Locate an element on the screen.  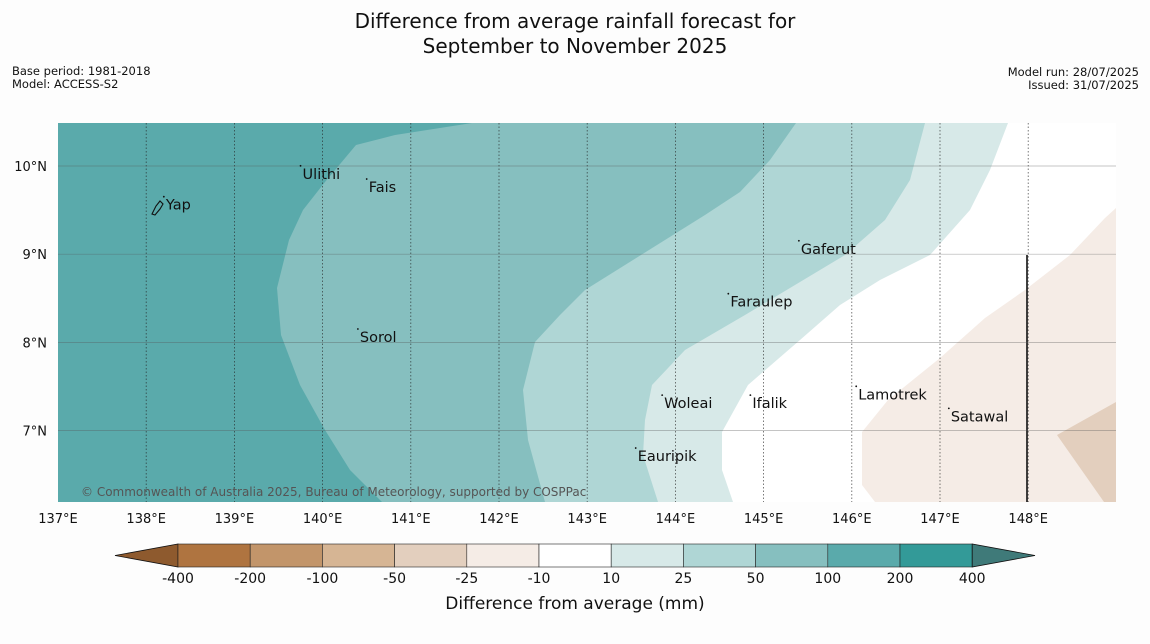
lon-tick-label: 142°E is located at coordinates (499, 519).